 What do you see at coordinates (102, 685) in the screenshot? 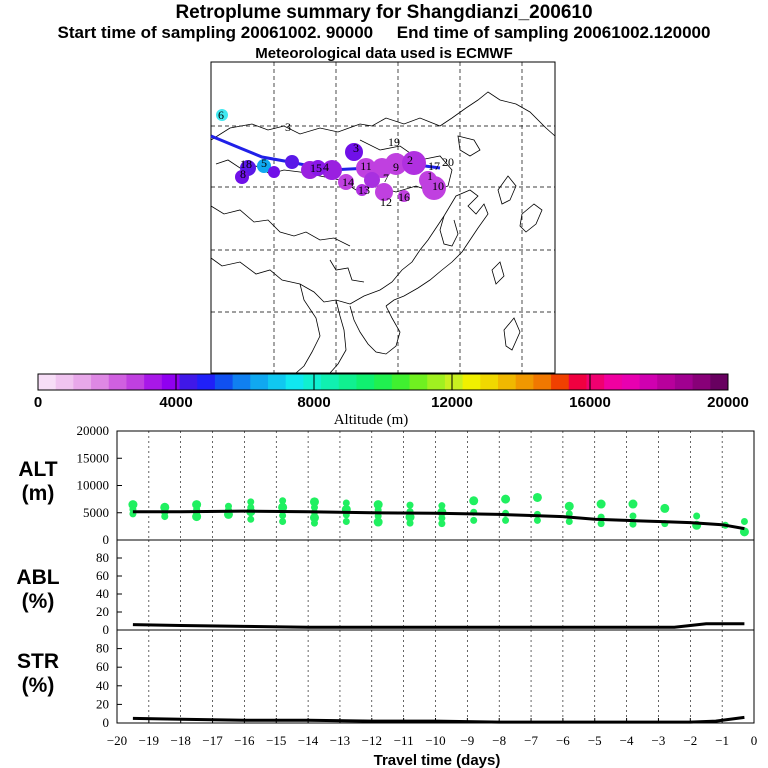
I see `str-ytick-label: 40` at bounding box center [102, 685].